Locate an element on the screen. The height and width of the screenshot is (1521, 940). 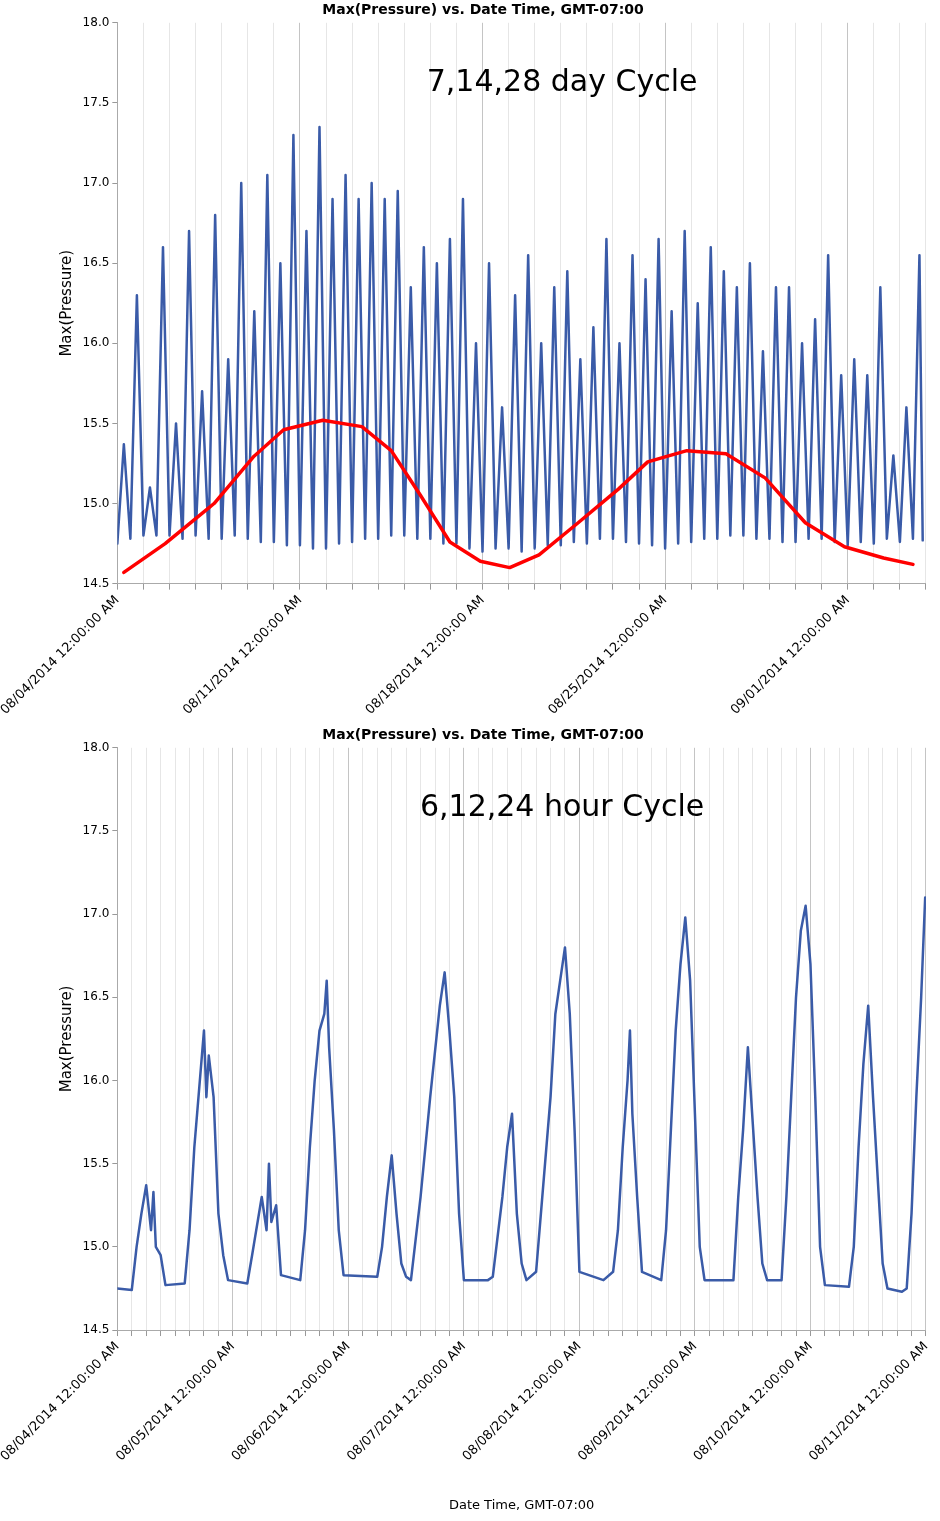
x-axis-title: Date Time, GMT-07:00 is located at coordinates (521, 1504).